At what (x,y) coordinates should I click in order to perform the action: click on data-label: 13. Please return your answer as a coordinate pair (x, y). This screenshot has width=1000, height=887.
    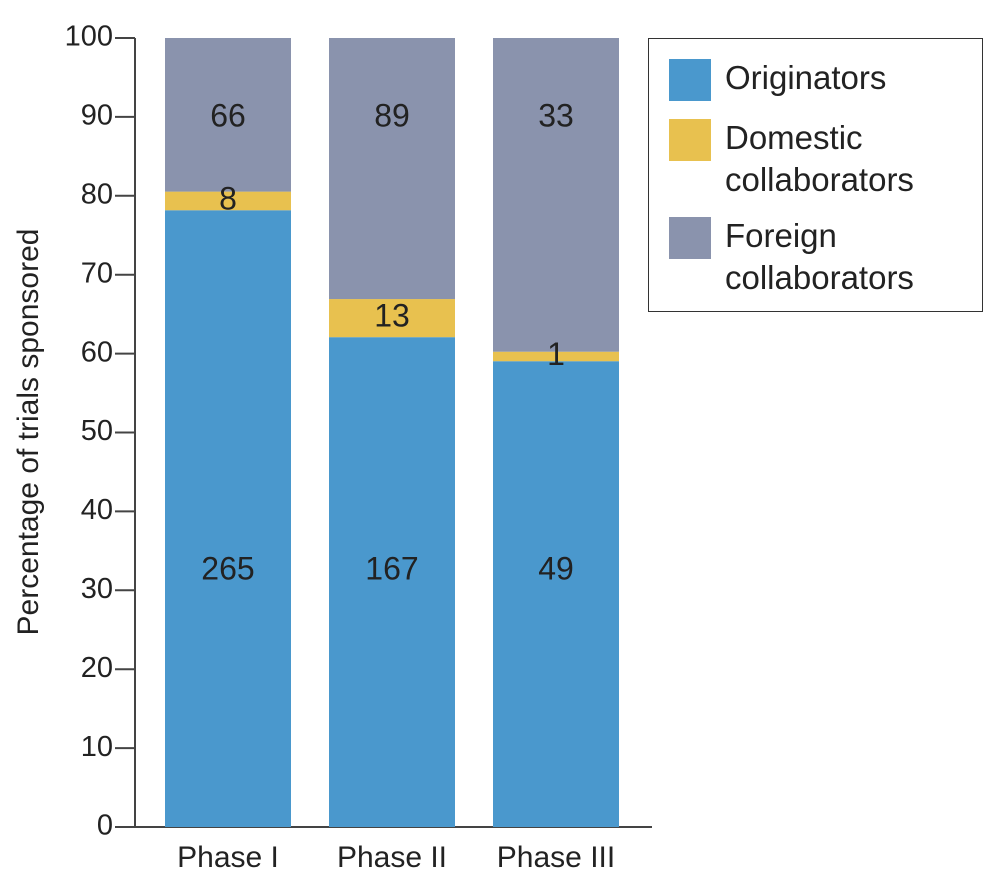
    Looking at the image, I should click on (392, 316).